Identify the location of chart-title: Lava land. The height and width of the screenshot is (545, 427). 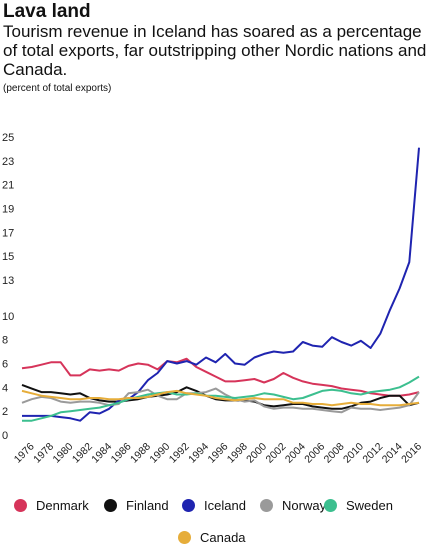
(47, 11).